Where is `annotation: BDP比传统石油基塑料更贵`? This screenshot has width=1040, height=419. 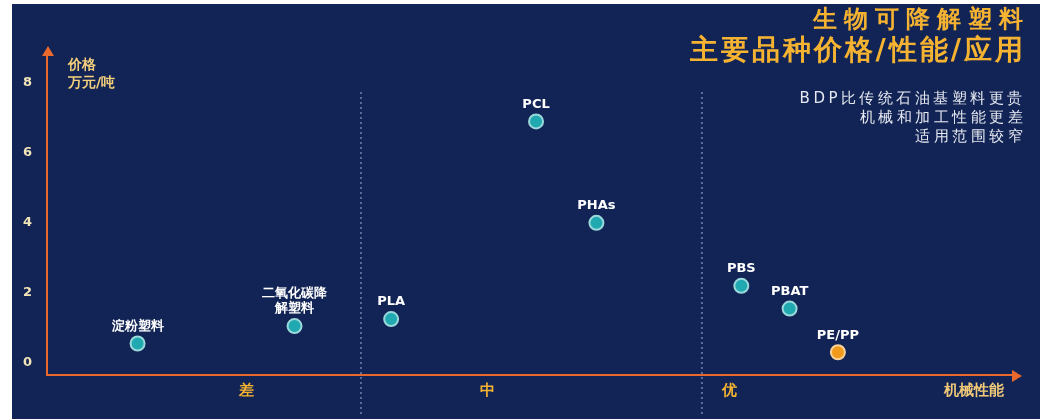 annotation: BDP比传统石油基塑料更贵 is located at coordinates (912, 98).